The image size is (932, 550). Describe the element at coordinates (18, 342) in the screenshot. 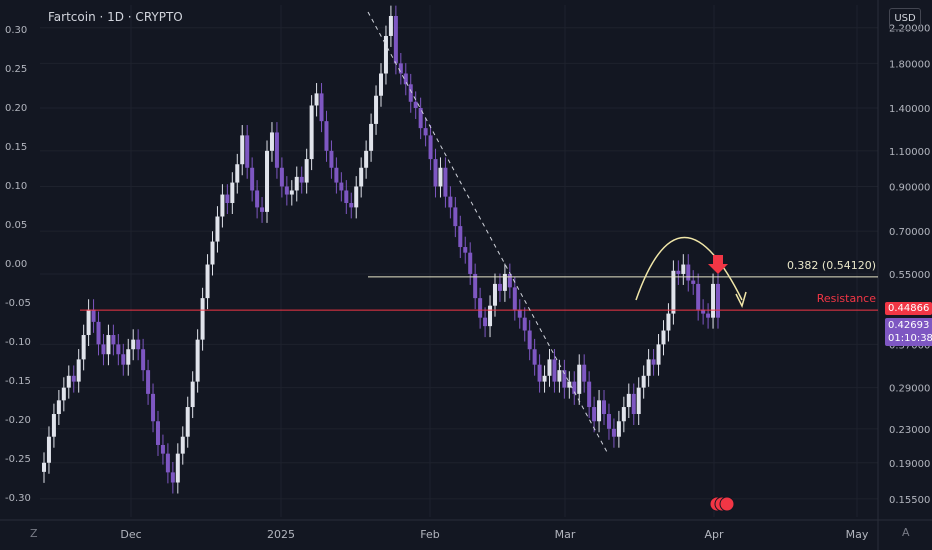

I see `left-tick-label: -0.10` at that location.